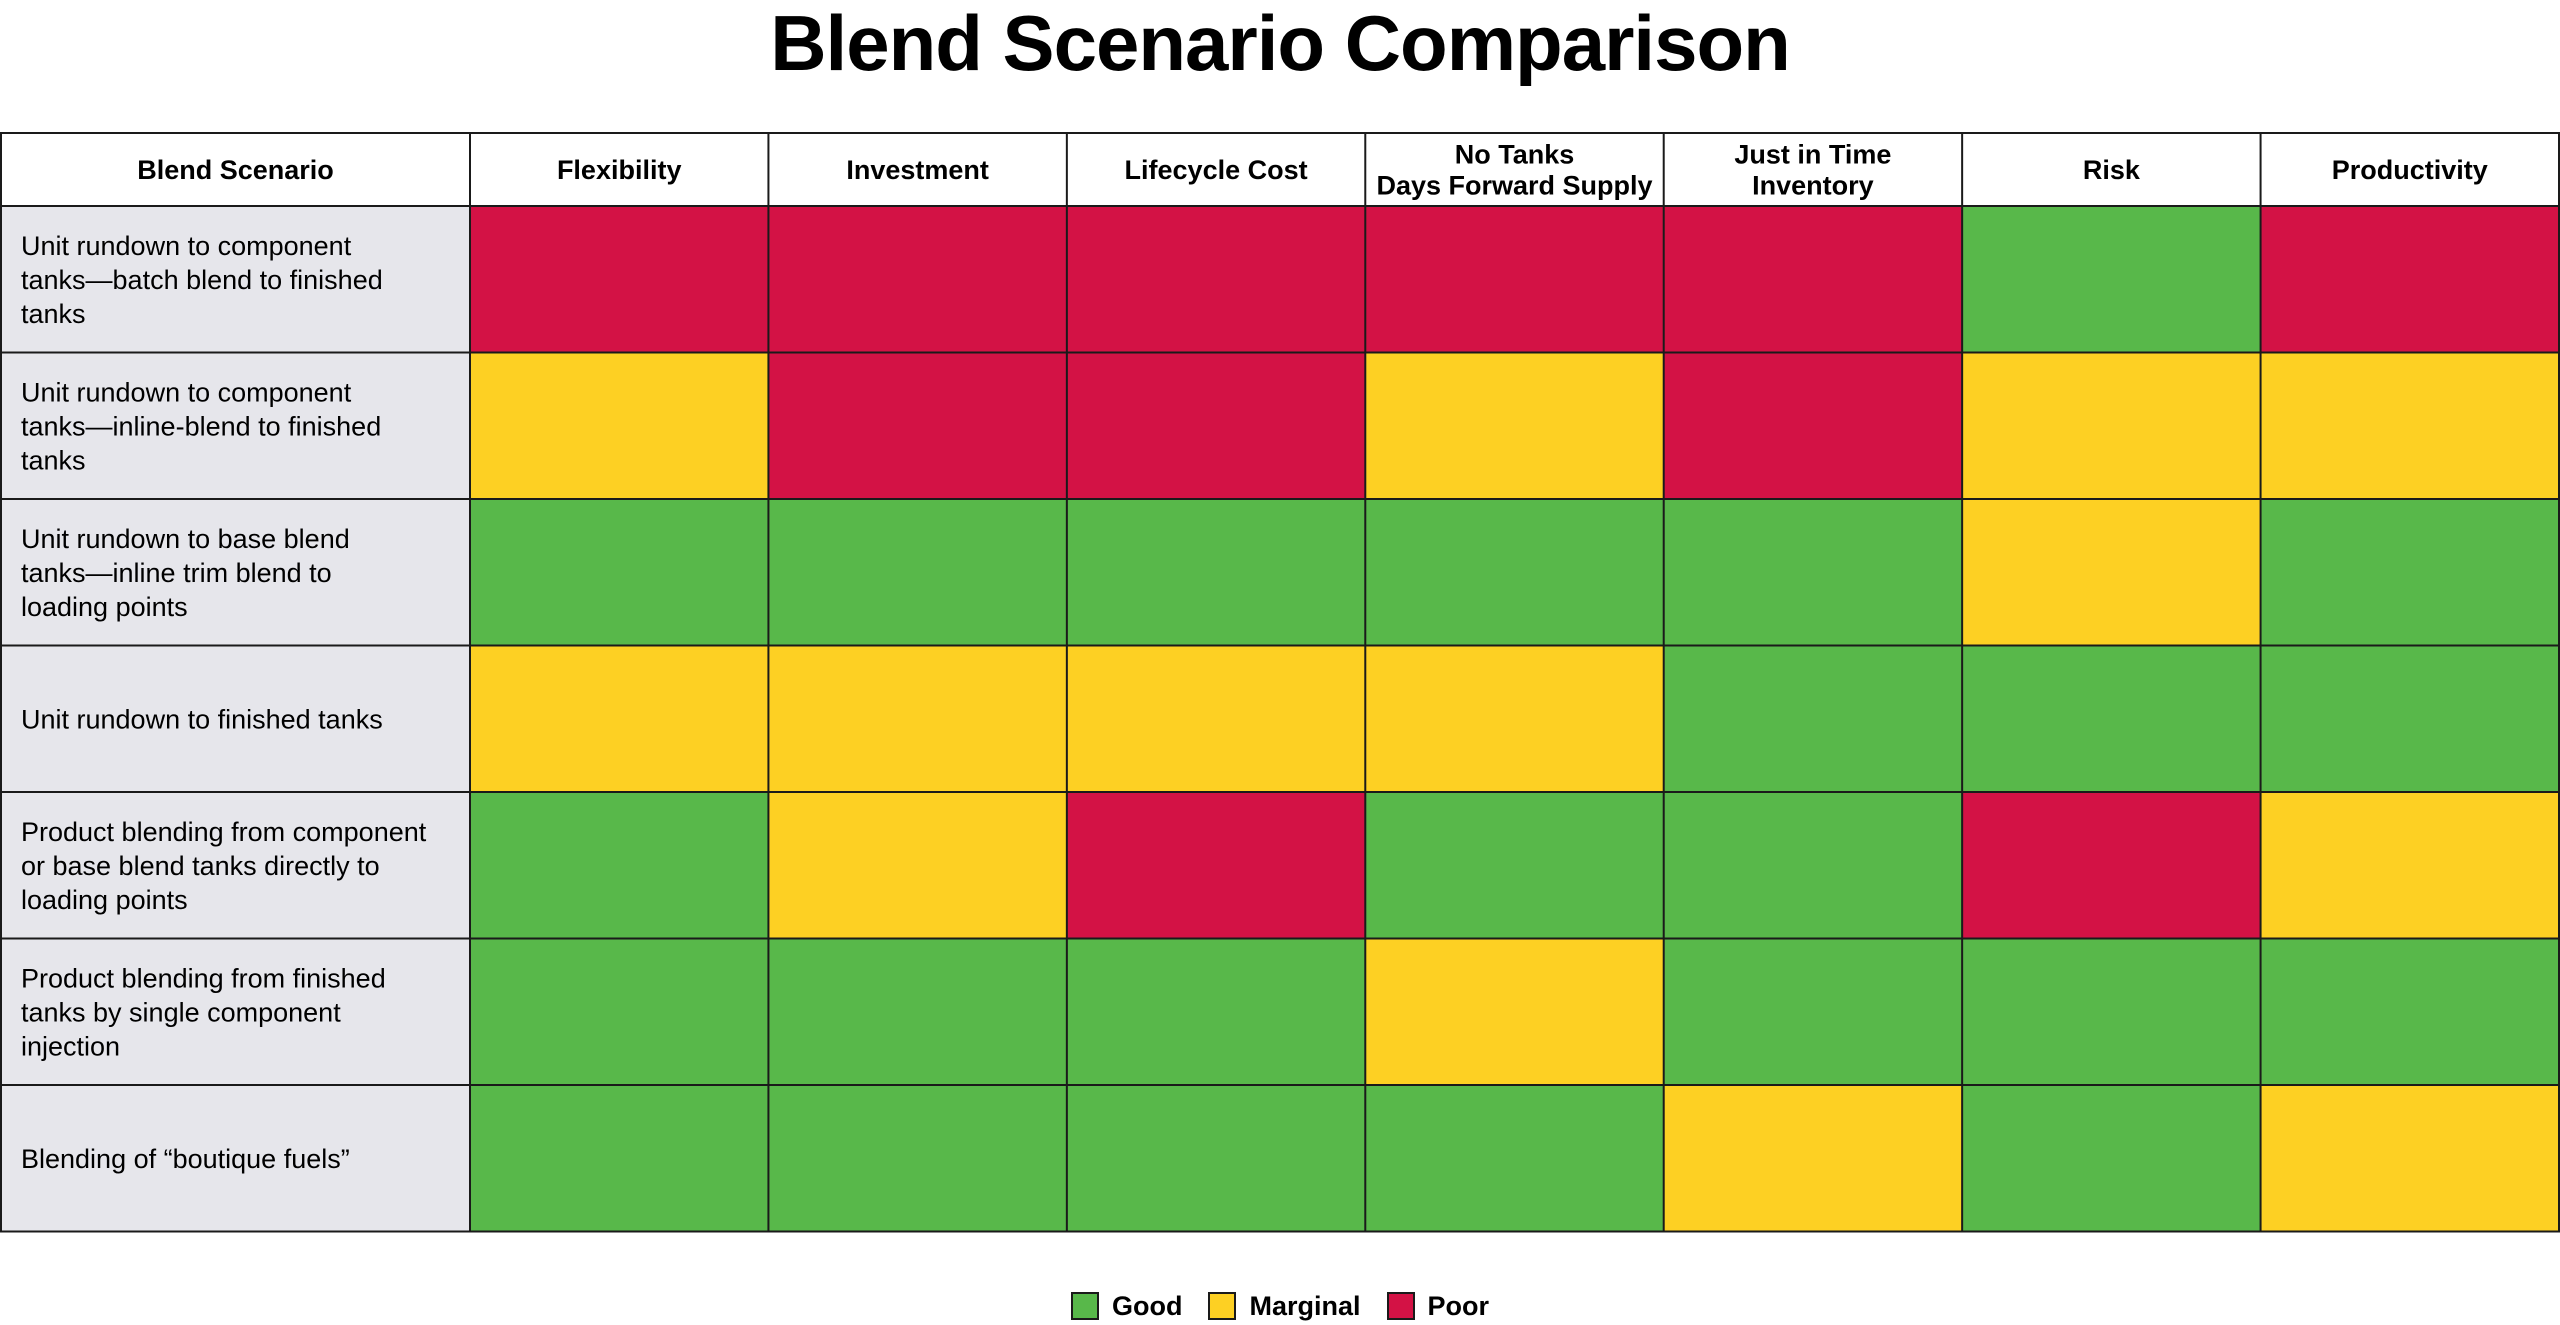 The width and height of the screenshot is (2560, 1325). Describe the element at coordinates (185, 1159) in the screenshot. I see `row-label-7: Blending of “boutique fuels”` at that location.